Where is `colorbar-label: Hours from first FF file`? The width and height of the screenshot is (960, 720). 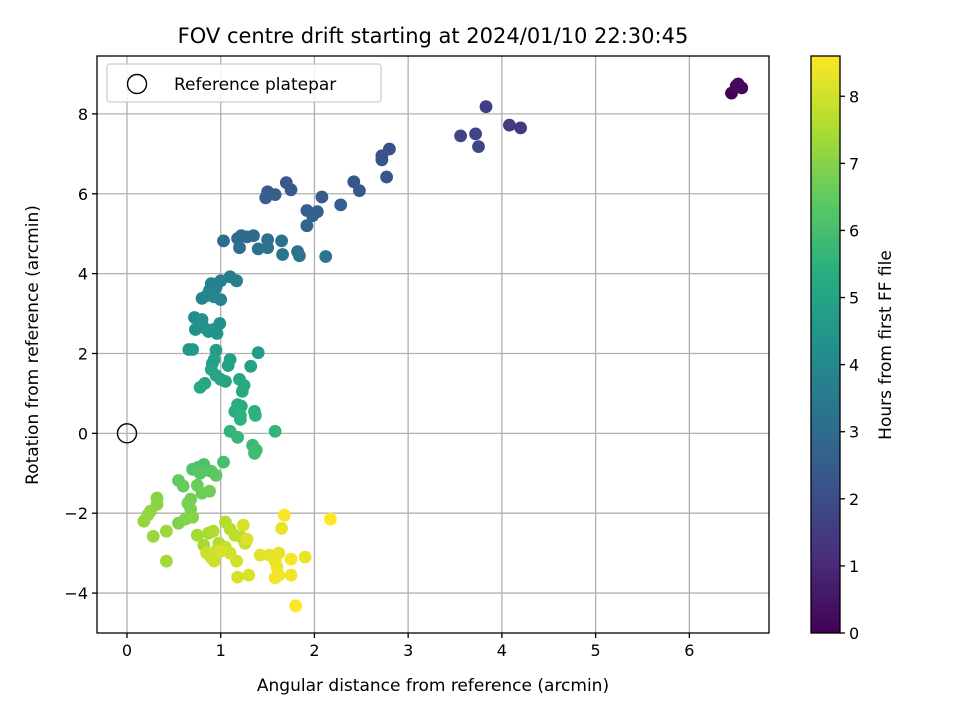
colorbar-label: Hours from first FF file is located at coordinates (886, 345).